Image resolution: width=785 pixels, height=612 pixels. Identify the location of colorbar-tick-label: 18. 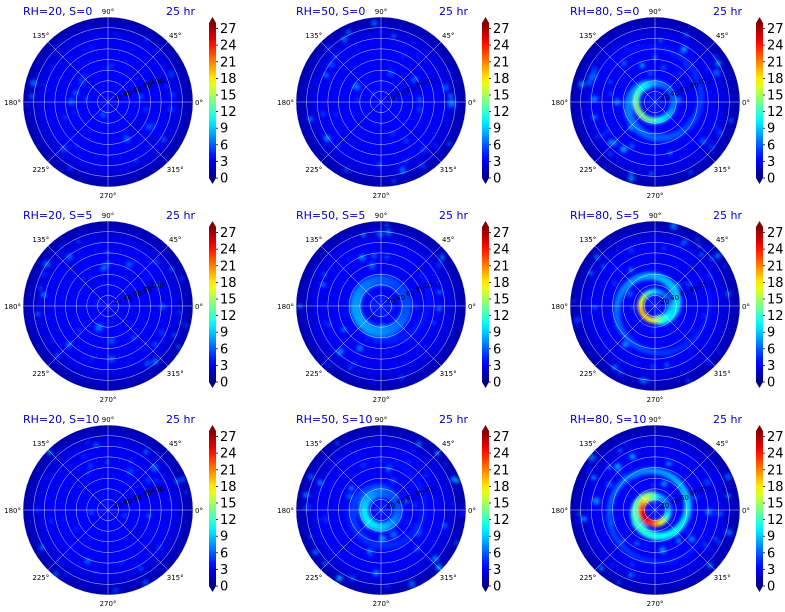
(228, 487).